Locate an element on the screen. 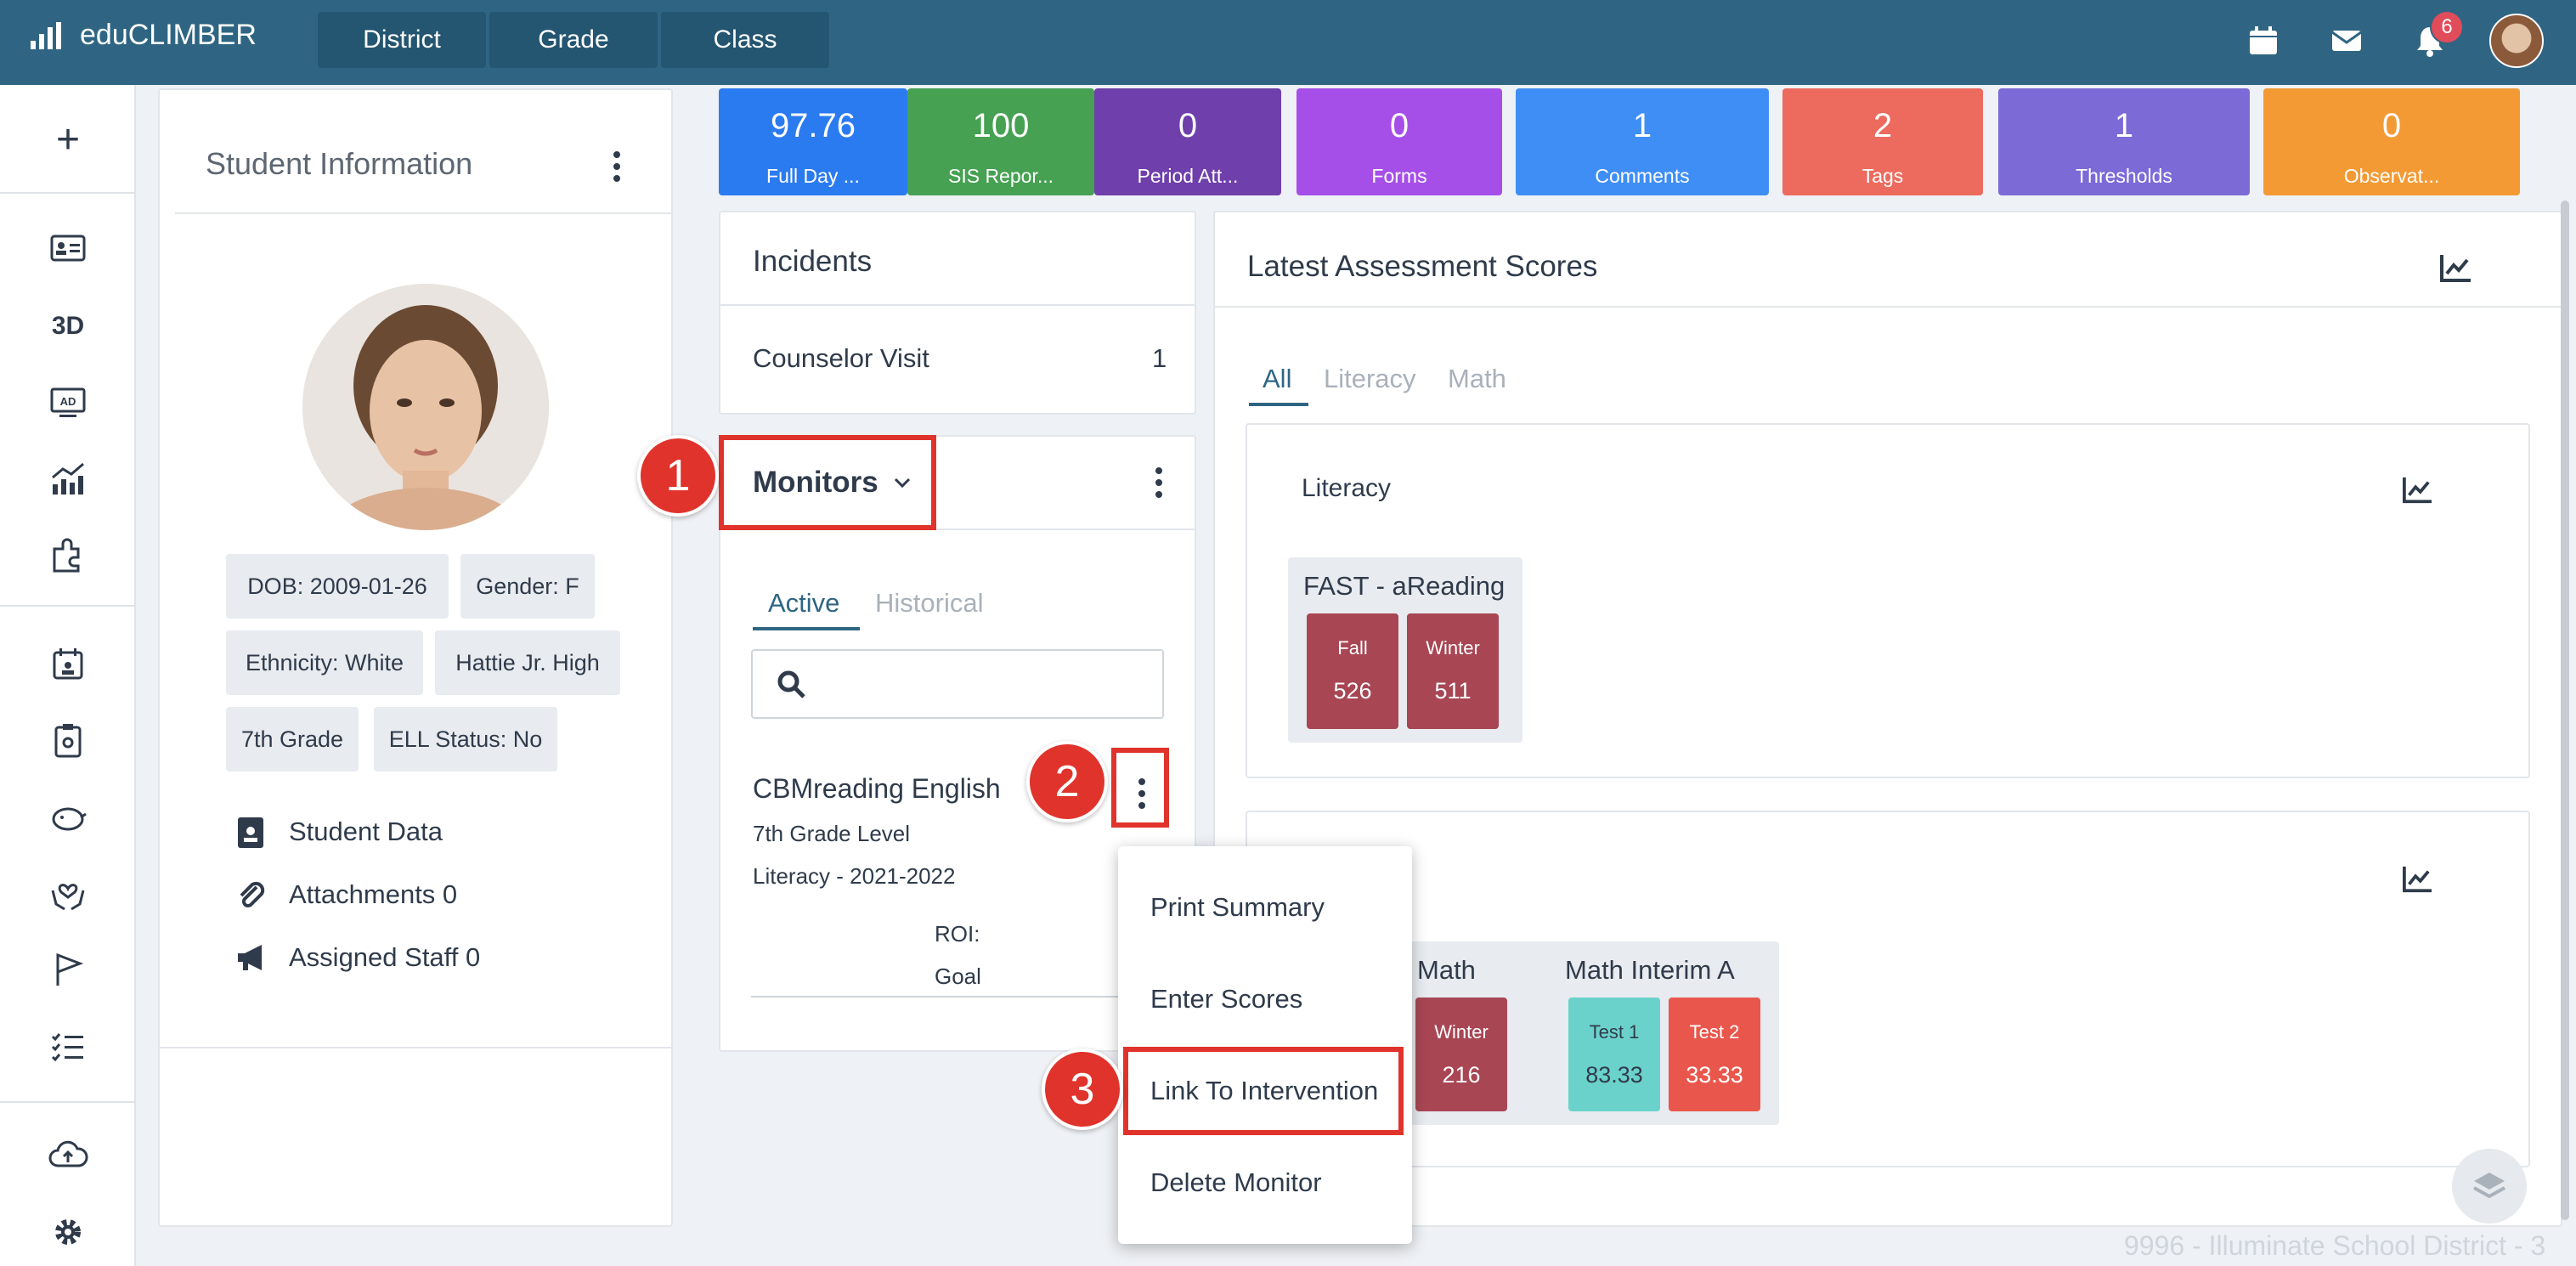 Image resolution: width=2576 pixels, height=1266 pixels. gear-icon is located at coordinates (68, 1232).